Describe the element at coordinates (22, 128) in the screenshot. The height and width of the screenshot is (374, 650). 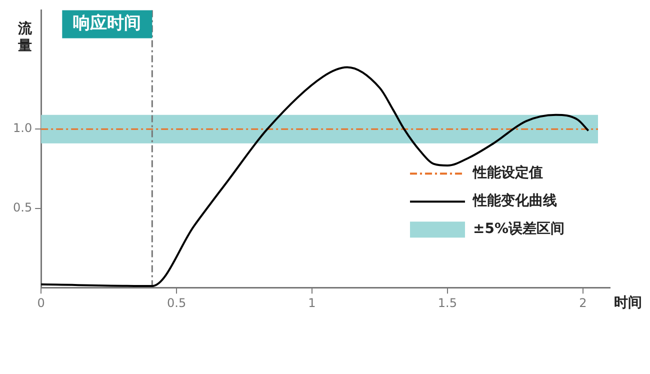
I see `y-tick-label: 1.0` at that location.